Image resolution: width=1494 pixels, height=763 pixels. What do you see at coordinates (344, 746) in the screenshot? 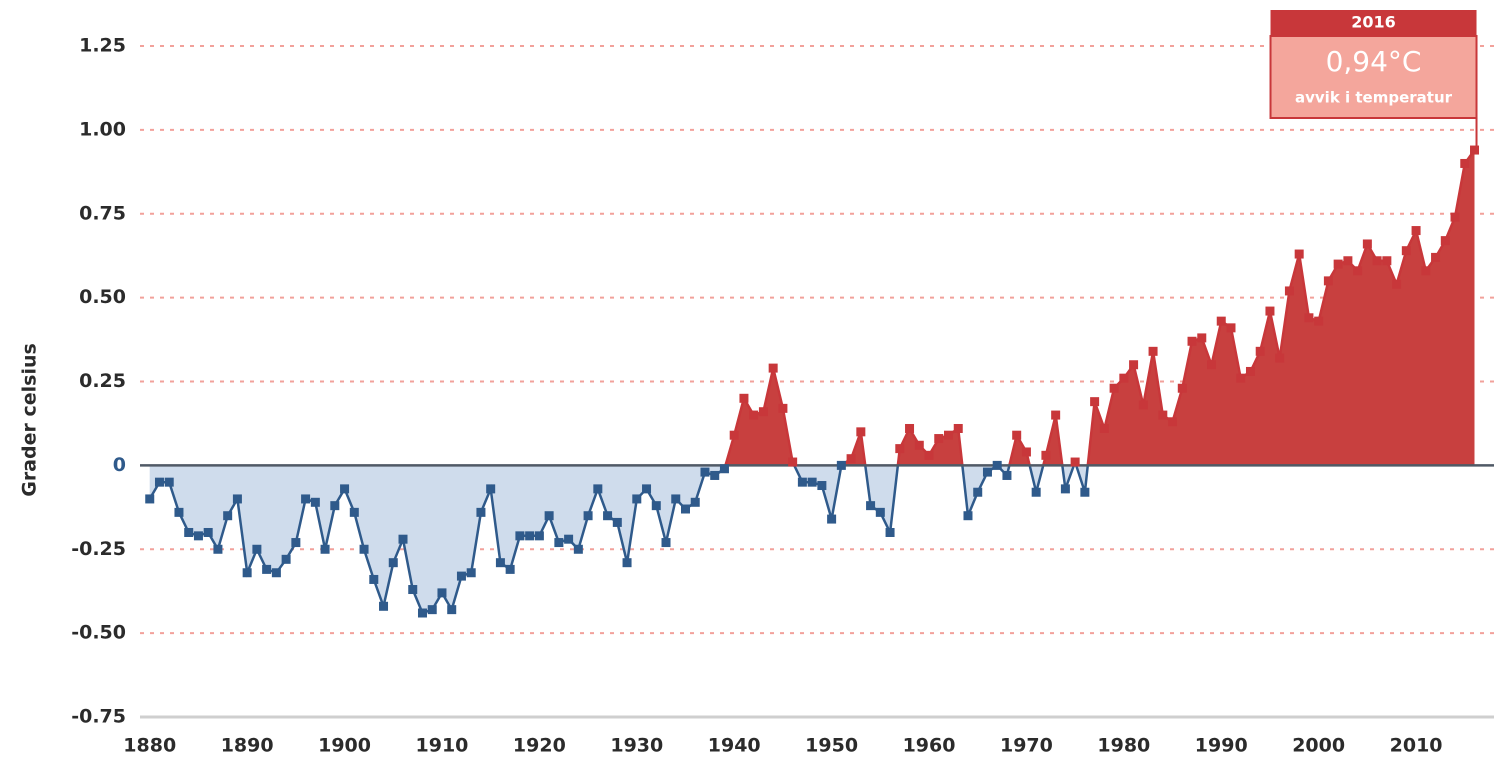
I see `x-tick-label: 1900` at bounding box center [344, 746].